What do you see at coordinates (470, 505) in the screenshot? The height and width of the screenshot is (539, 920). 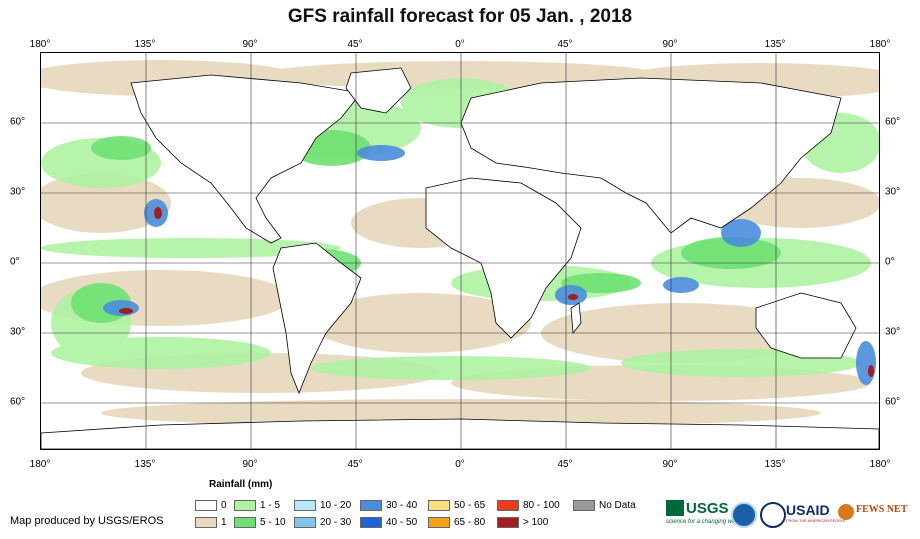 I see `legend-label: 50 - 65` at bounding box center [470, 505].